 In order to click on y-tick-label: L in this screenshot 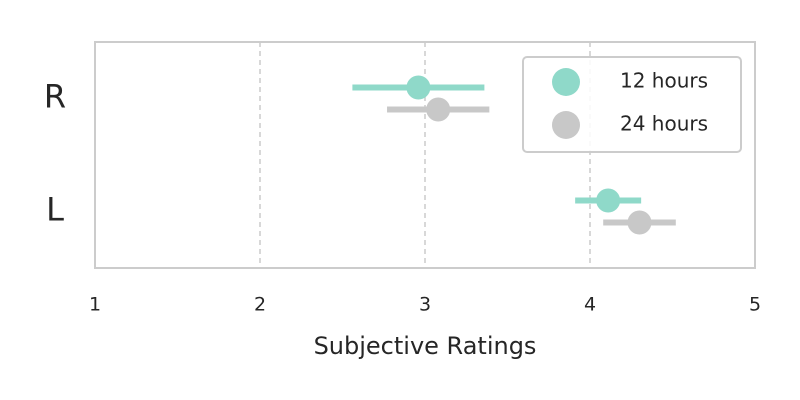, I will do `click(55, 210)`.